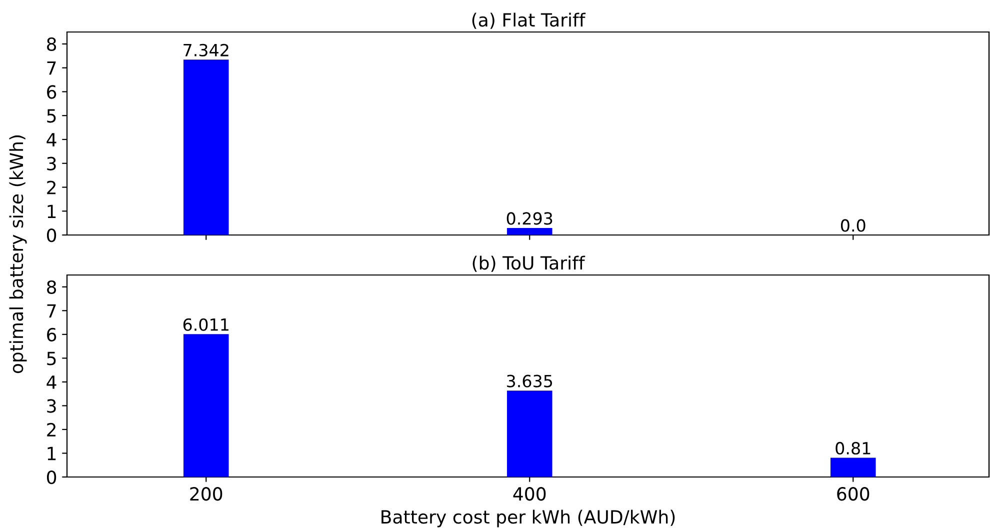 Image resolution: width=990 pixels, height=528 pixels. Describe the element at coordinates (205, 324) in the screenshot. I see `data-label: 6.011` at that location.